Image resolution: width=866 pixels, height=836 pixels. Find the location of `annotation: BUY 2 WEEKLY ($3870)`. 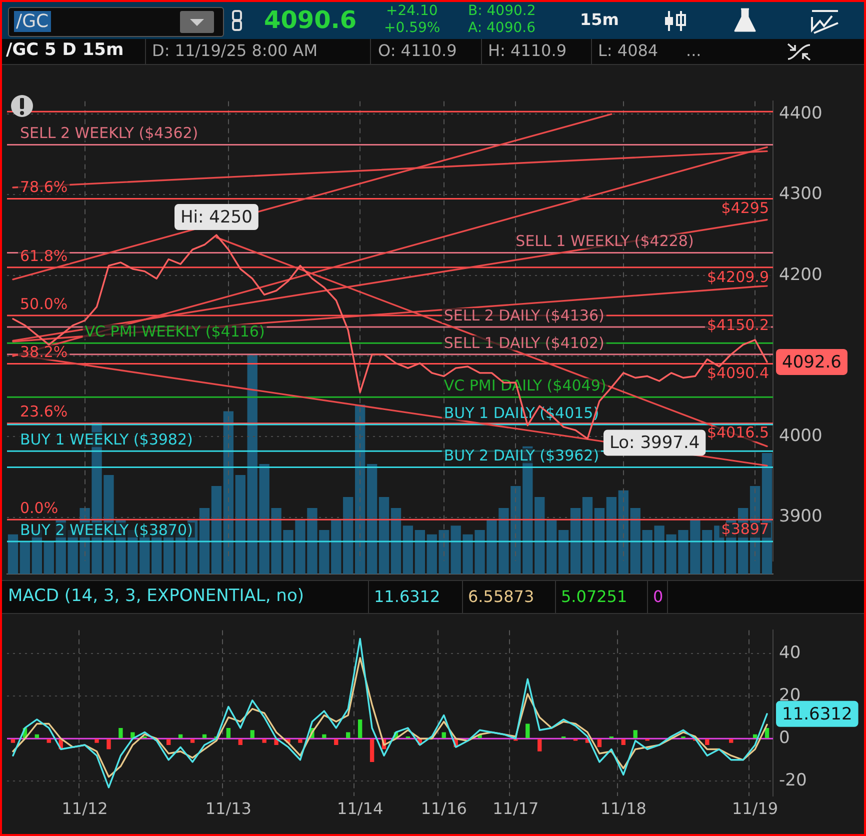

annotation: BUY 2 WEEKLY ($3870) is located at coordinates (106, 529).